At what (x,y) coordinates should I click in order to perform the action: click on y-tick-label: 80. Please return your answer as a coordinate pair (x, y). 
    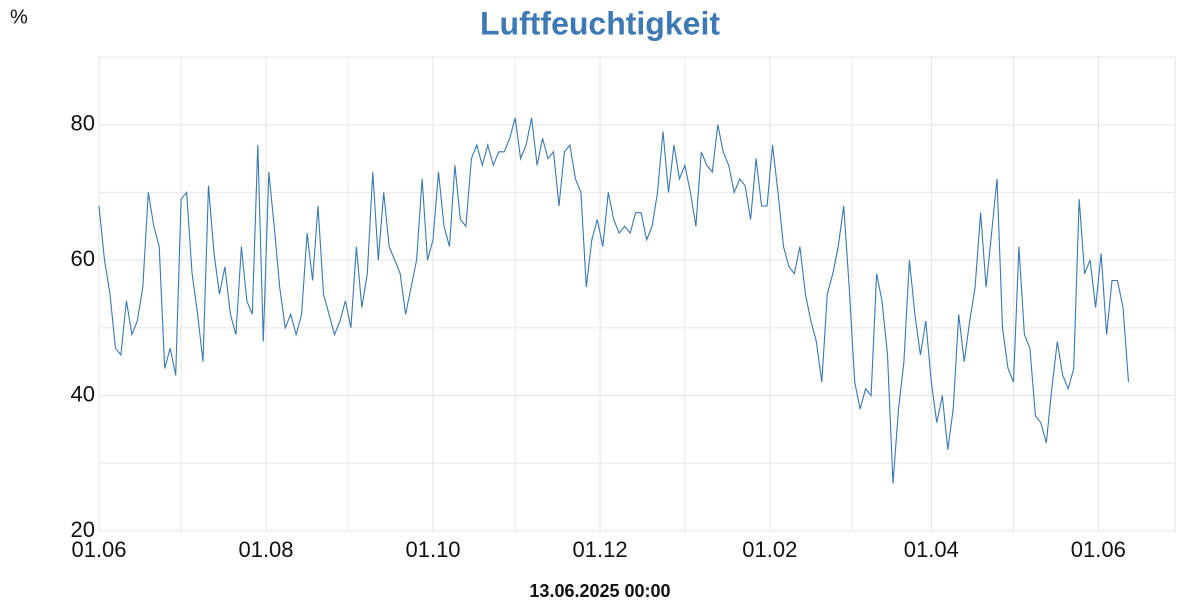
    Looking at the image, I should click on (83, 123).